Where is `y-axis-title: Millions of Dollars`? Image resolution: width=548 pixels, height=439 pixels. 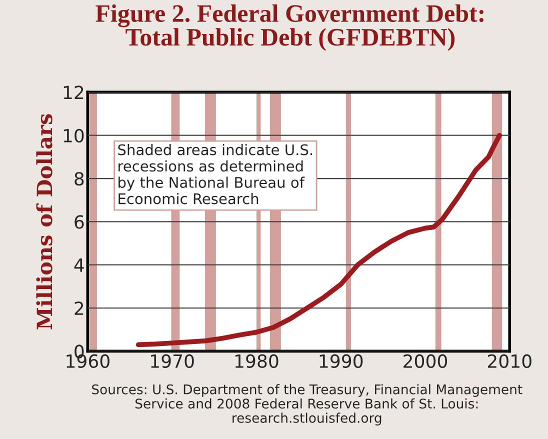
y-axis-title: Millions of Dollars is located at coordinates (44, 222).